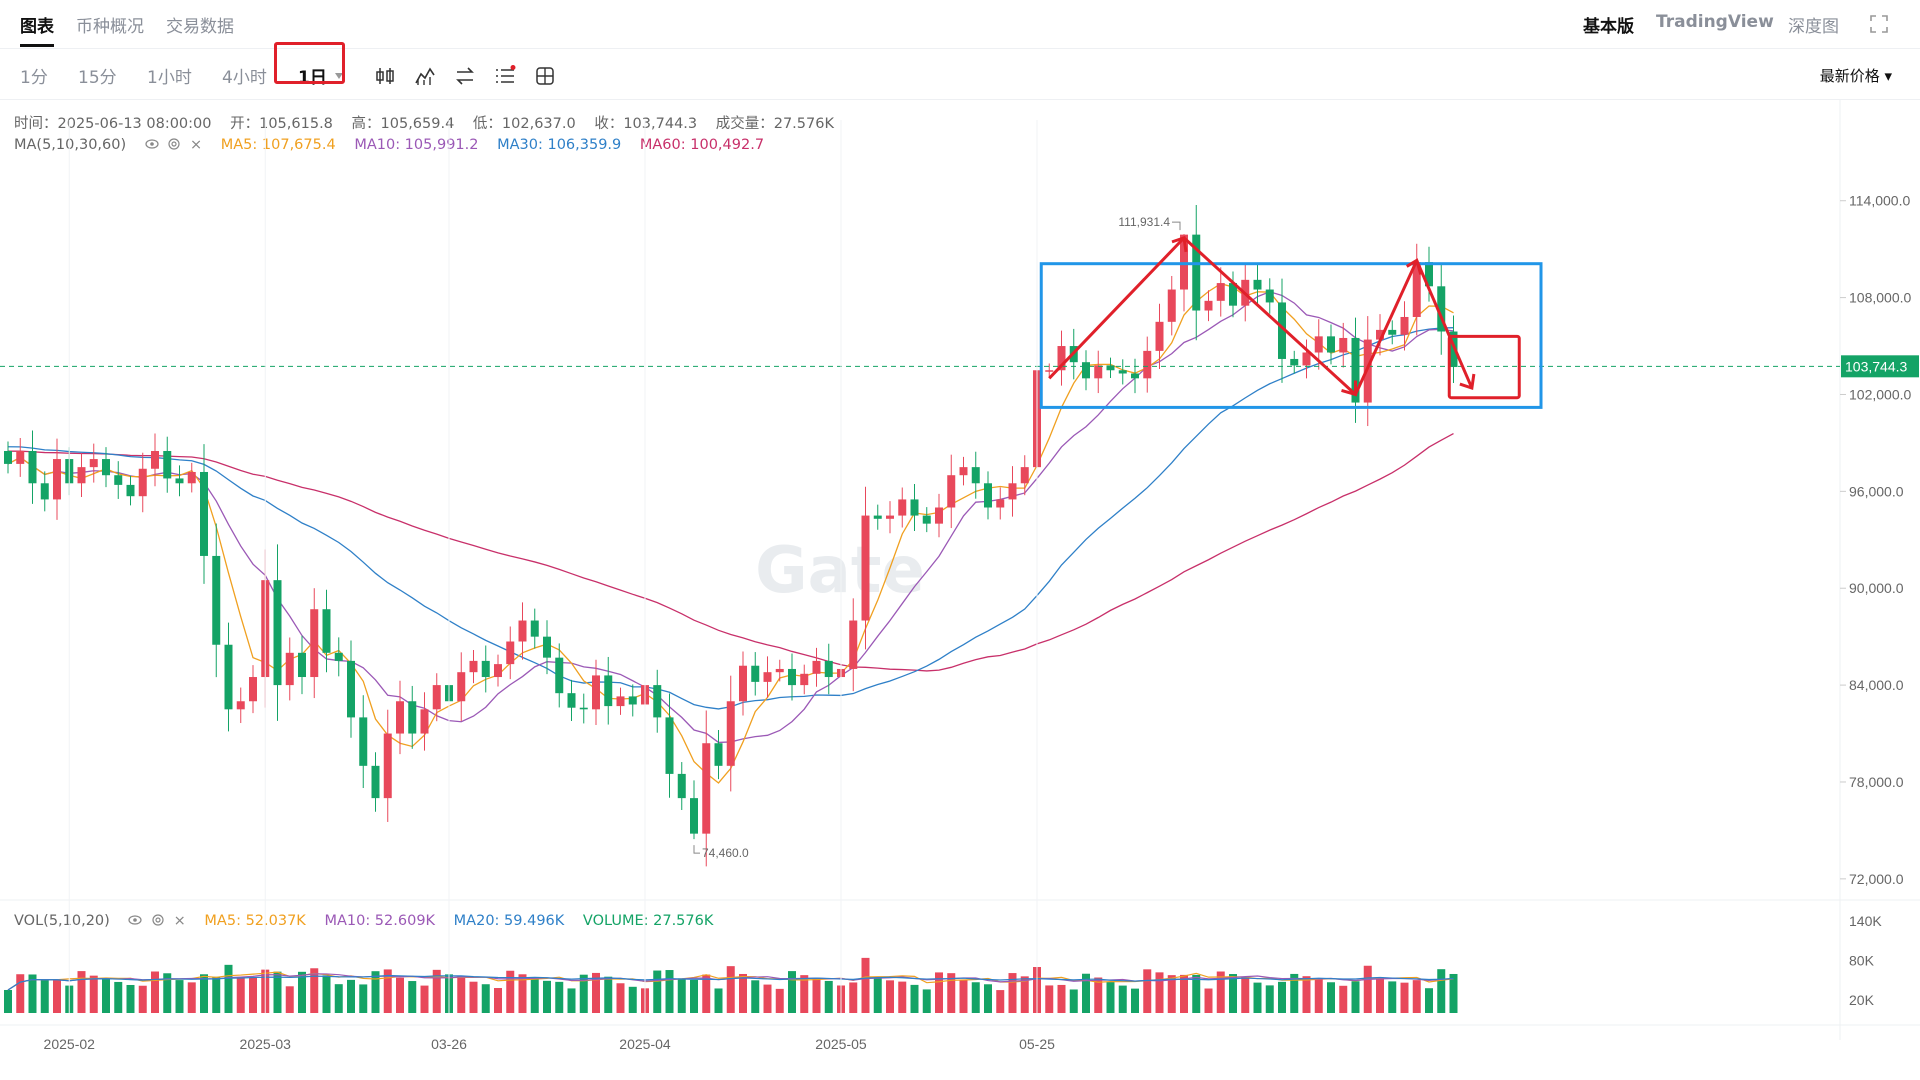  Describe the element at coordinates (169, 78) in the screenshot. I see `interval-1h: 1小时` at that location.